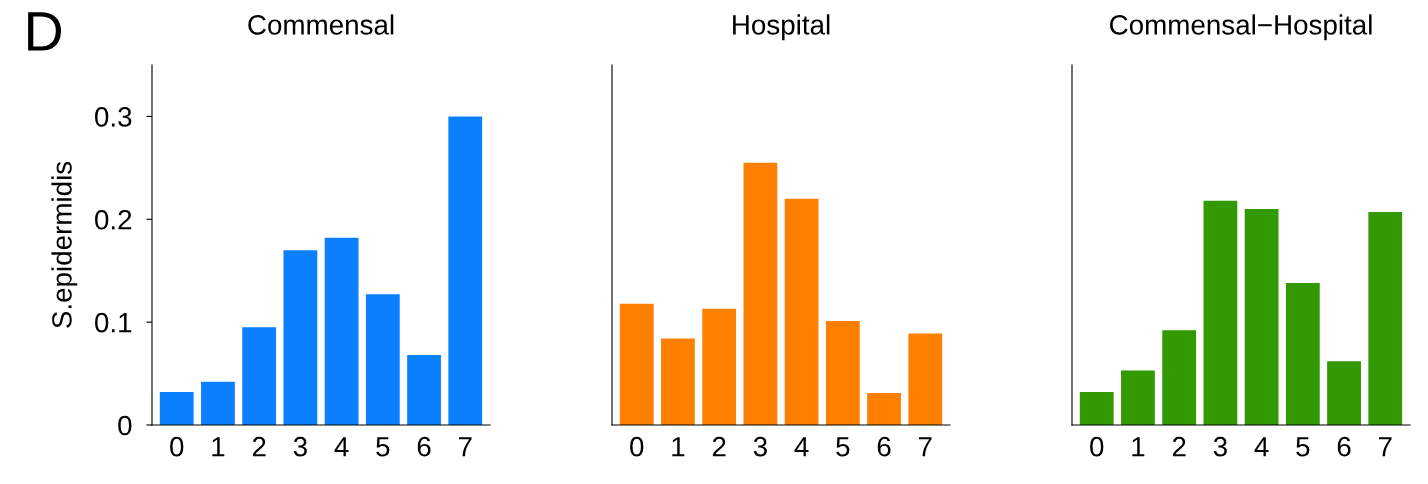 This screenshot has height=484, width=1428. I want to click on y-tick-label: 0.3, so click(113, 117).